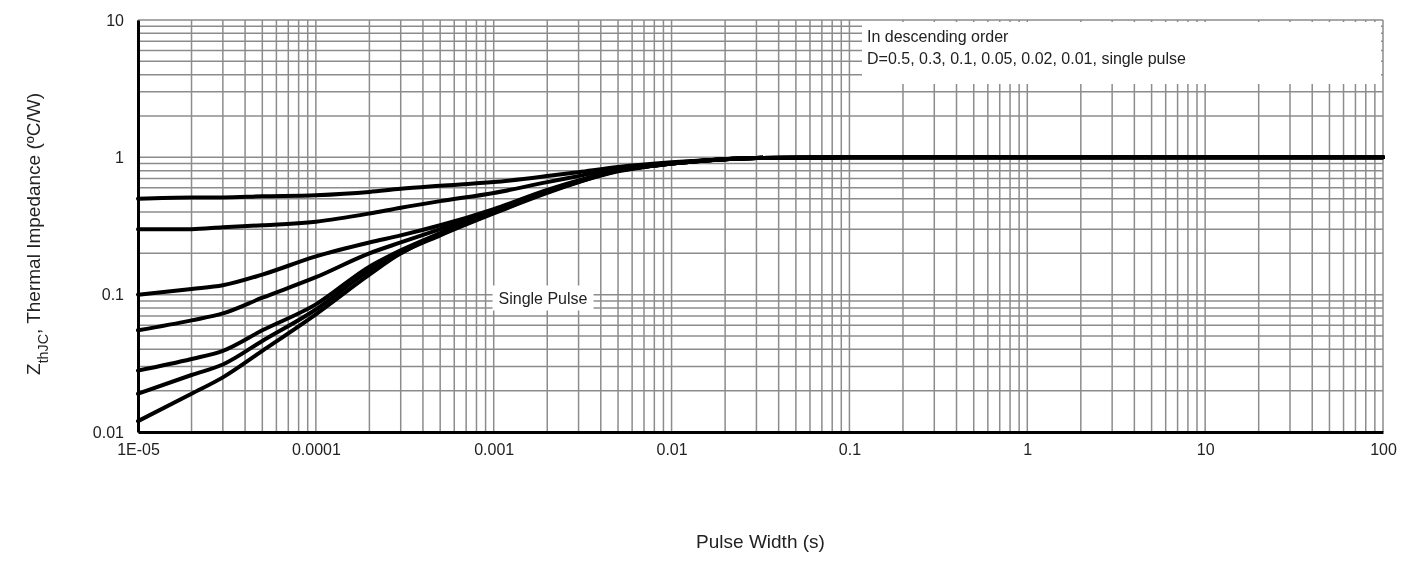 Image resolution: width=1421 pixels, height=562 pixels. I want to click on annotation: In descending order D=0.5, 0.3, 0.1, 0.05, 0.02, 0.01, single pulse, so click(1026, 47).